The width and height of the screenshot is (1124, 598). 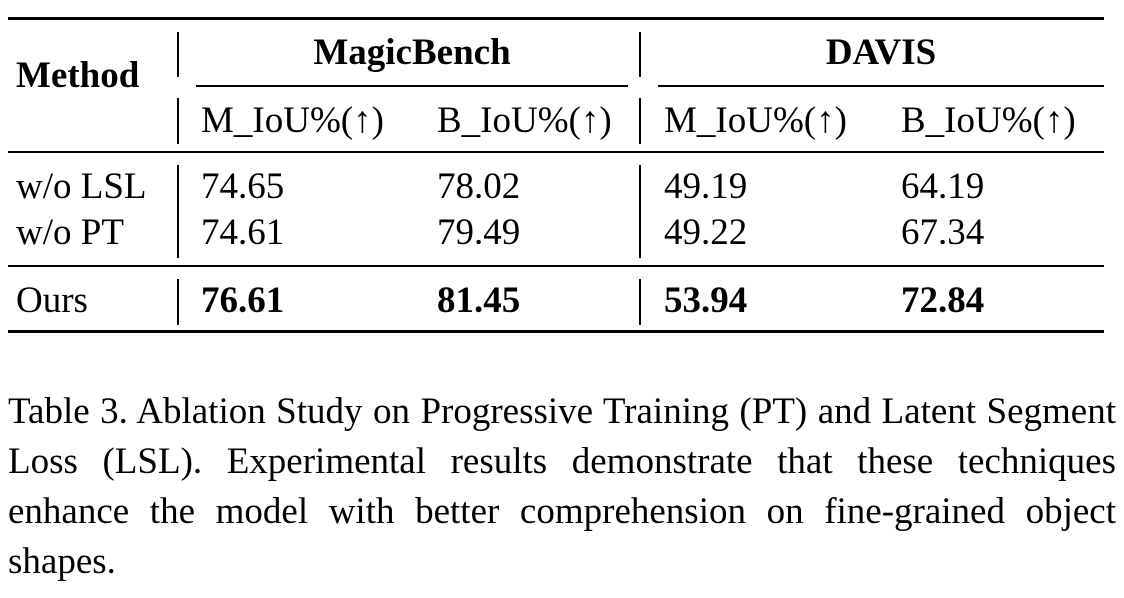 I want to click on table-cell-best: 81.45, so click(x=479, y=300).